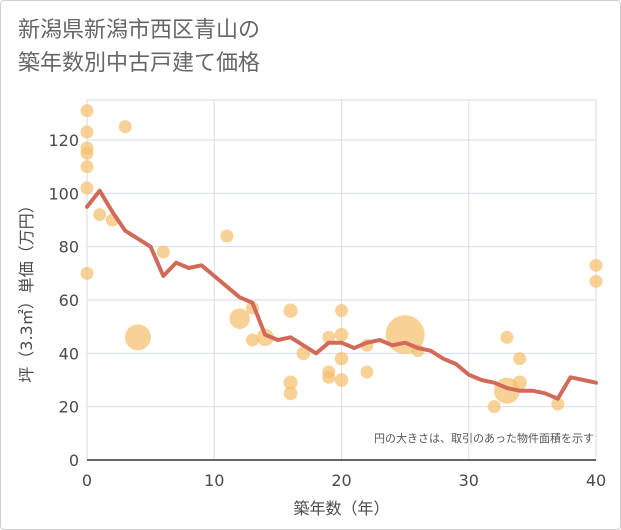 Image resolution: width=621 pixels, height=530 pixels. What do you see at coordinates (469, 480) in the screenshot?
I see `x-tick-label: 30` at bounding box center [469, 480].